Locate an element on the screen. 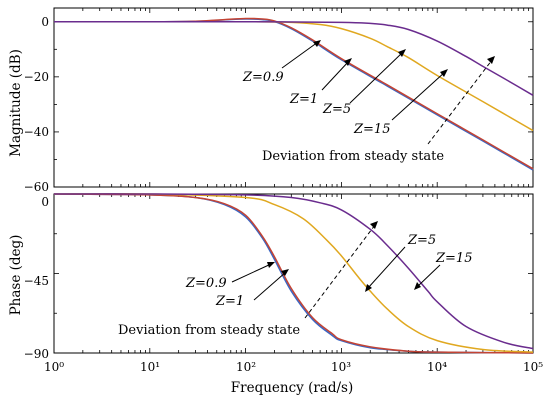 The image size is (550, 402). phase-z5-arrowhead is located at coordinates (368, 288).